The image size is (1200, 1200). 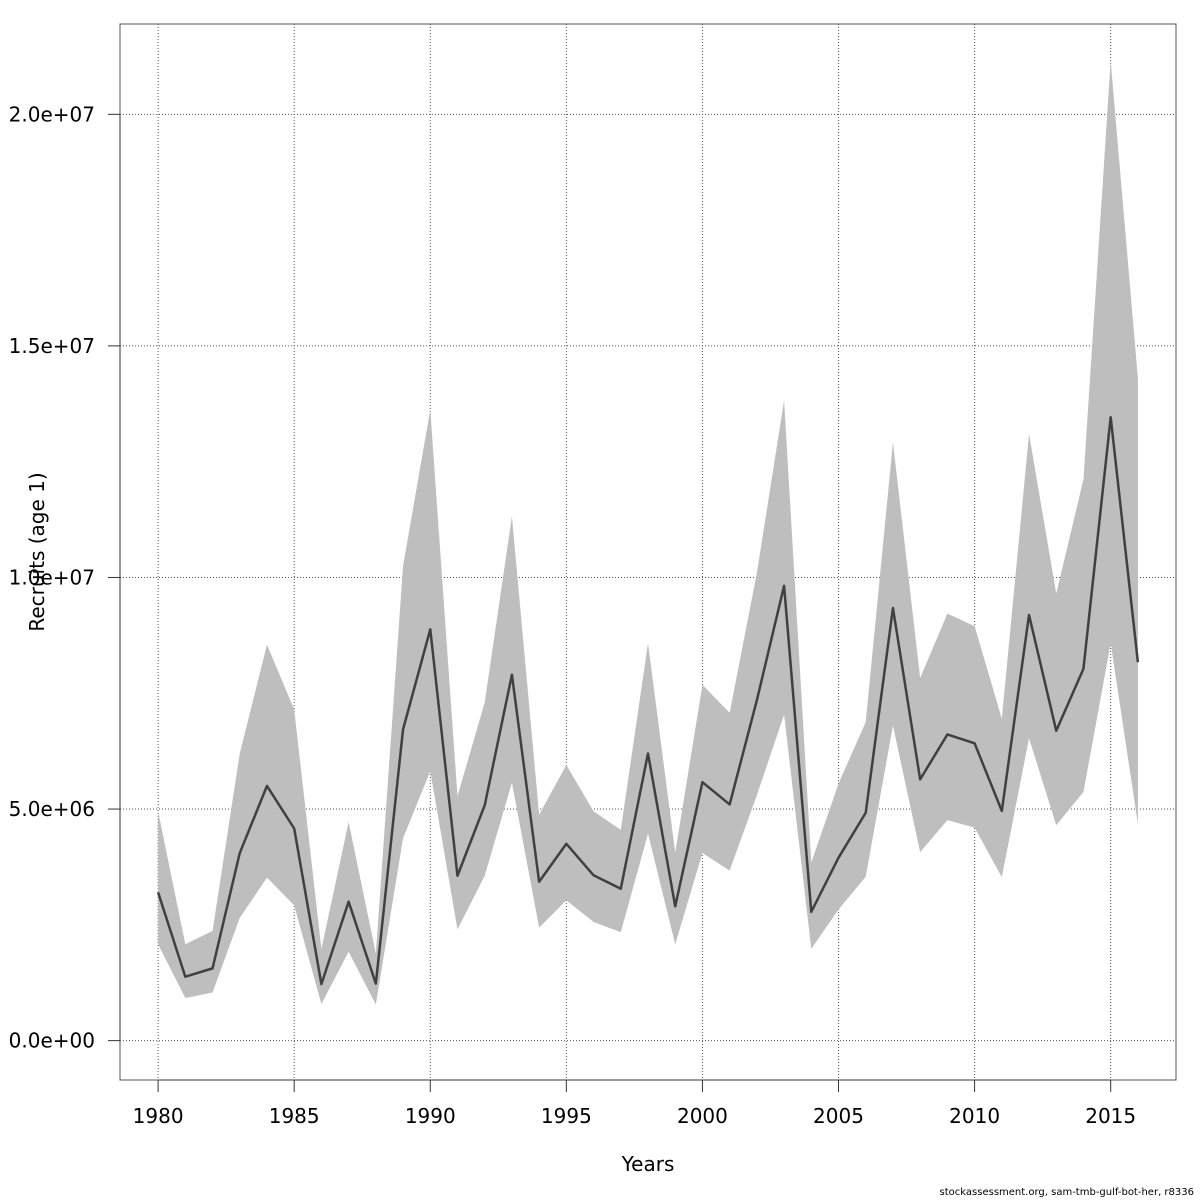 What do you see at coordinates (838, 1116) in the screenshot?
I see `x-tick-label: 2005` at bounding box center [838, 1116].